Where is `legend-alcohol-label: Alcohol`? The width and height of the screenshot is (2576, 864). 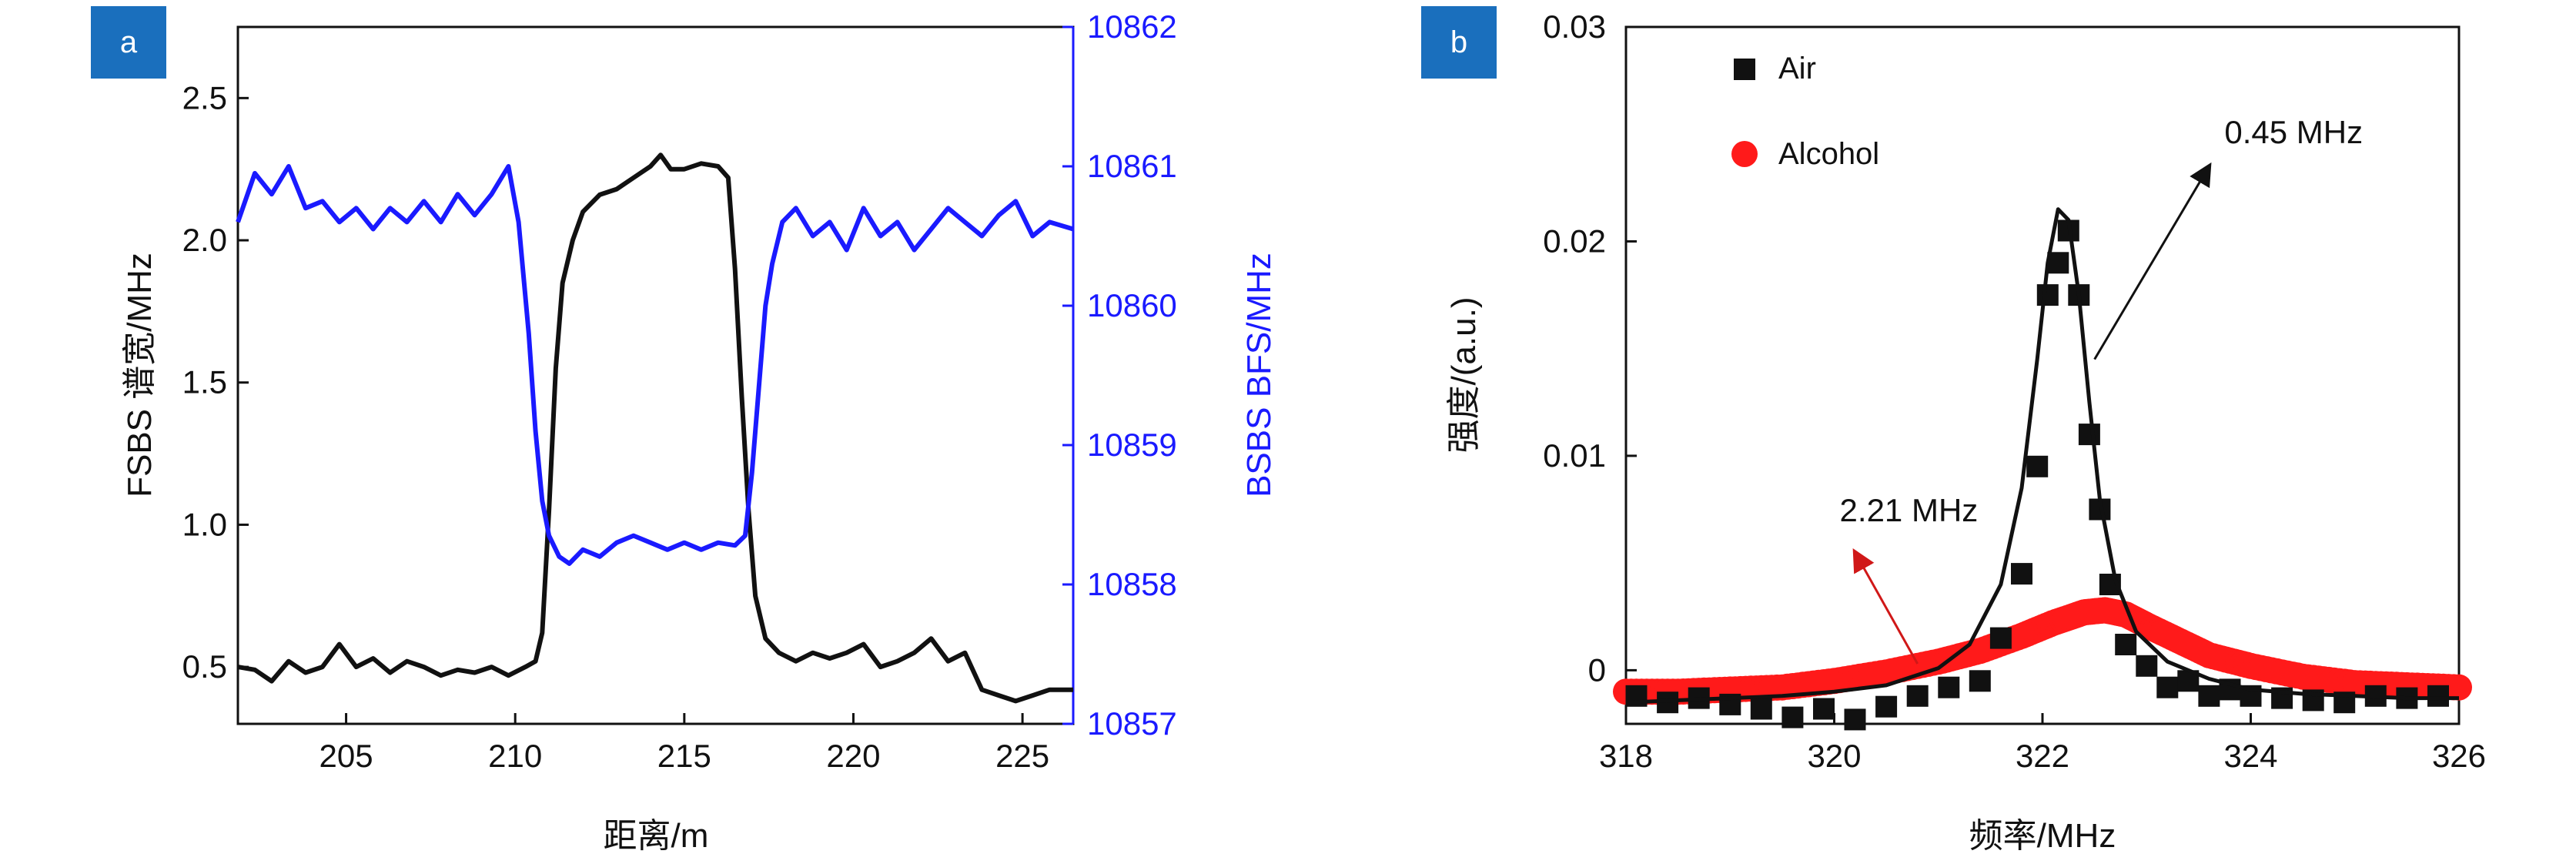
legend-alcohol-label: Alcohol is located at coordinates (1828, 154).